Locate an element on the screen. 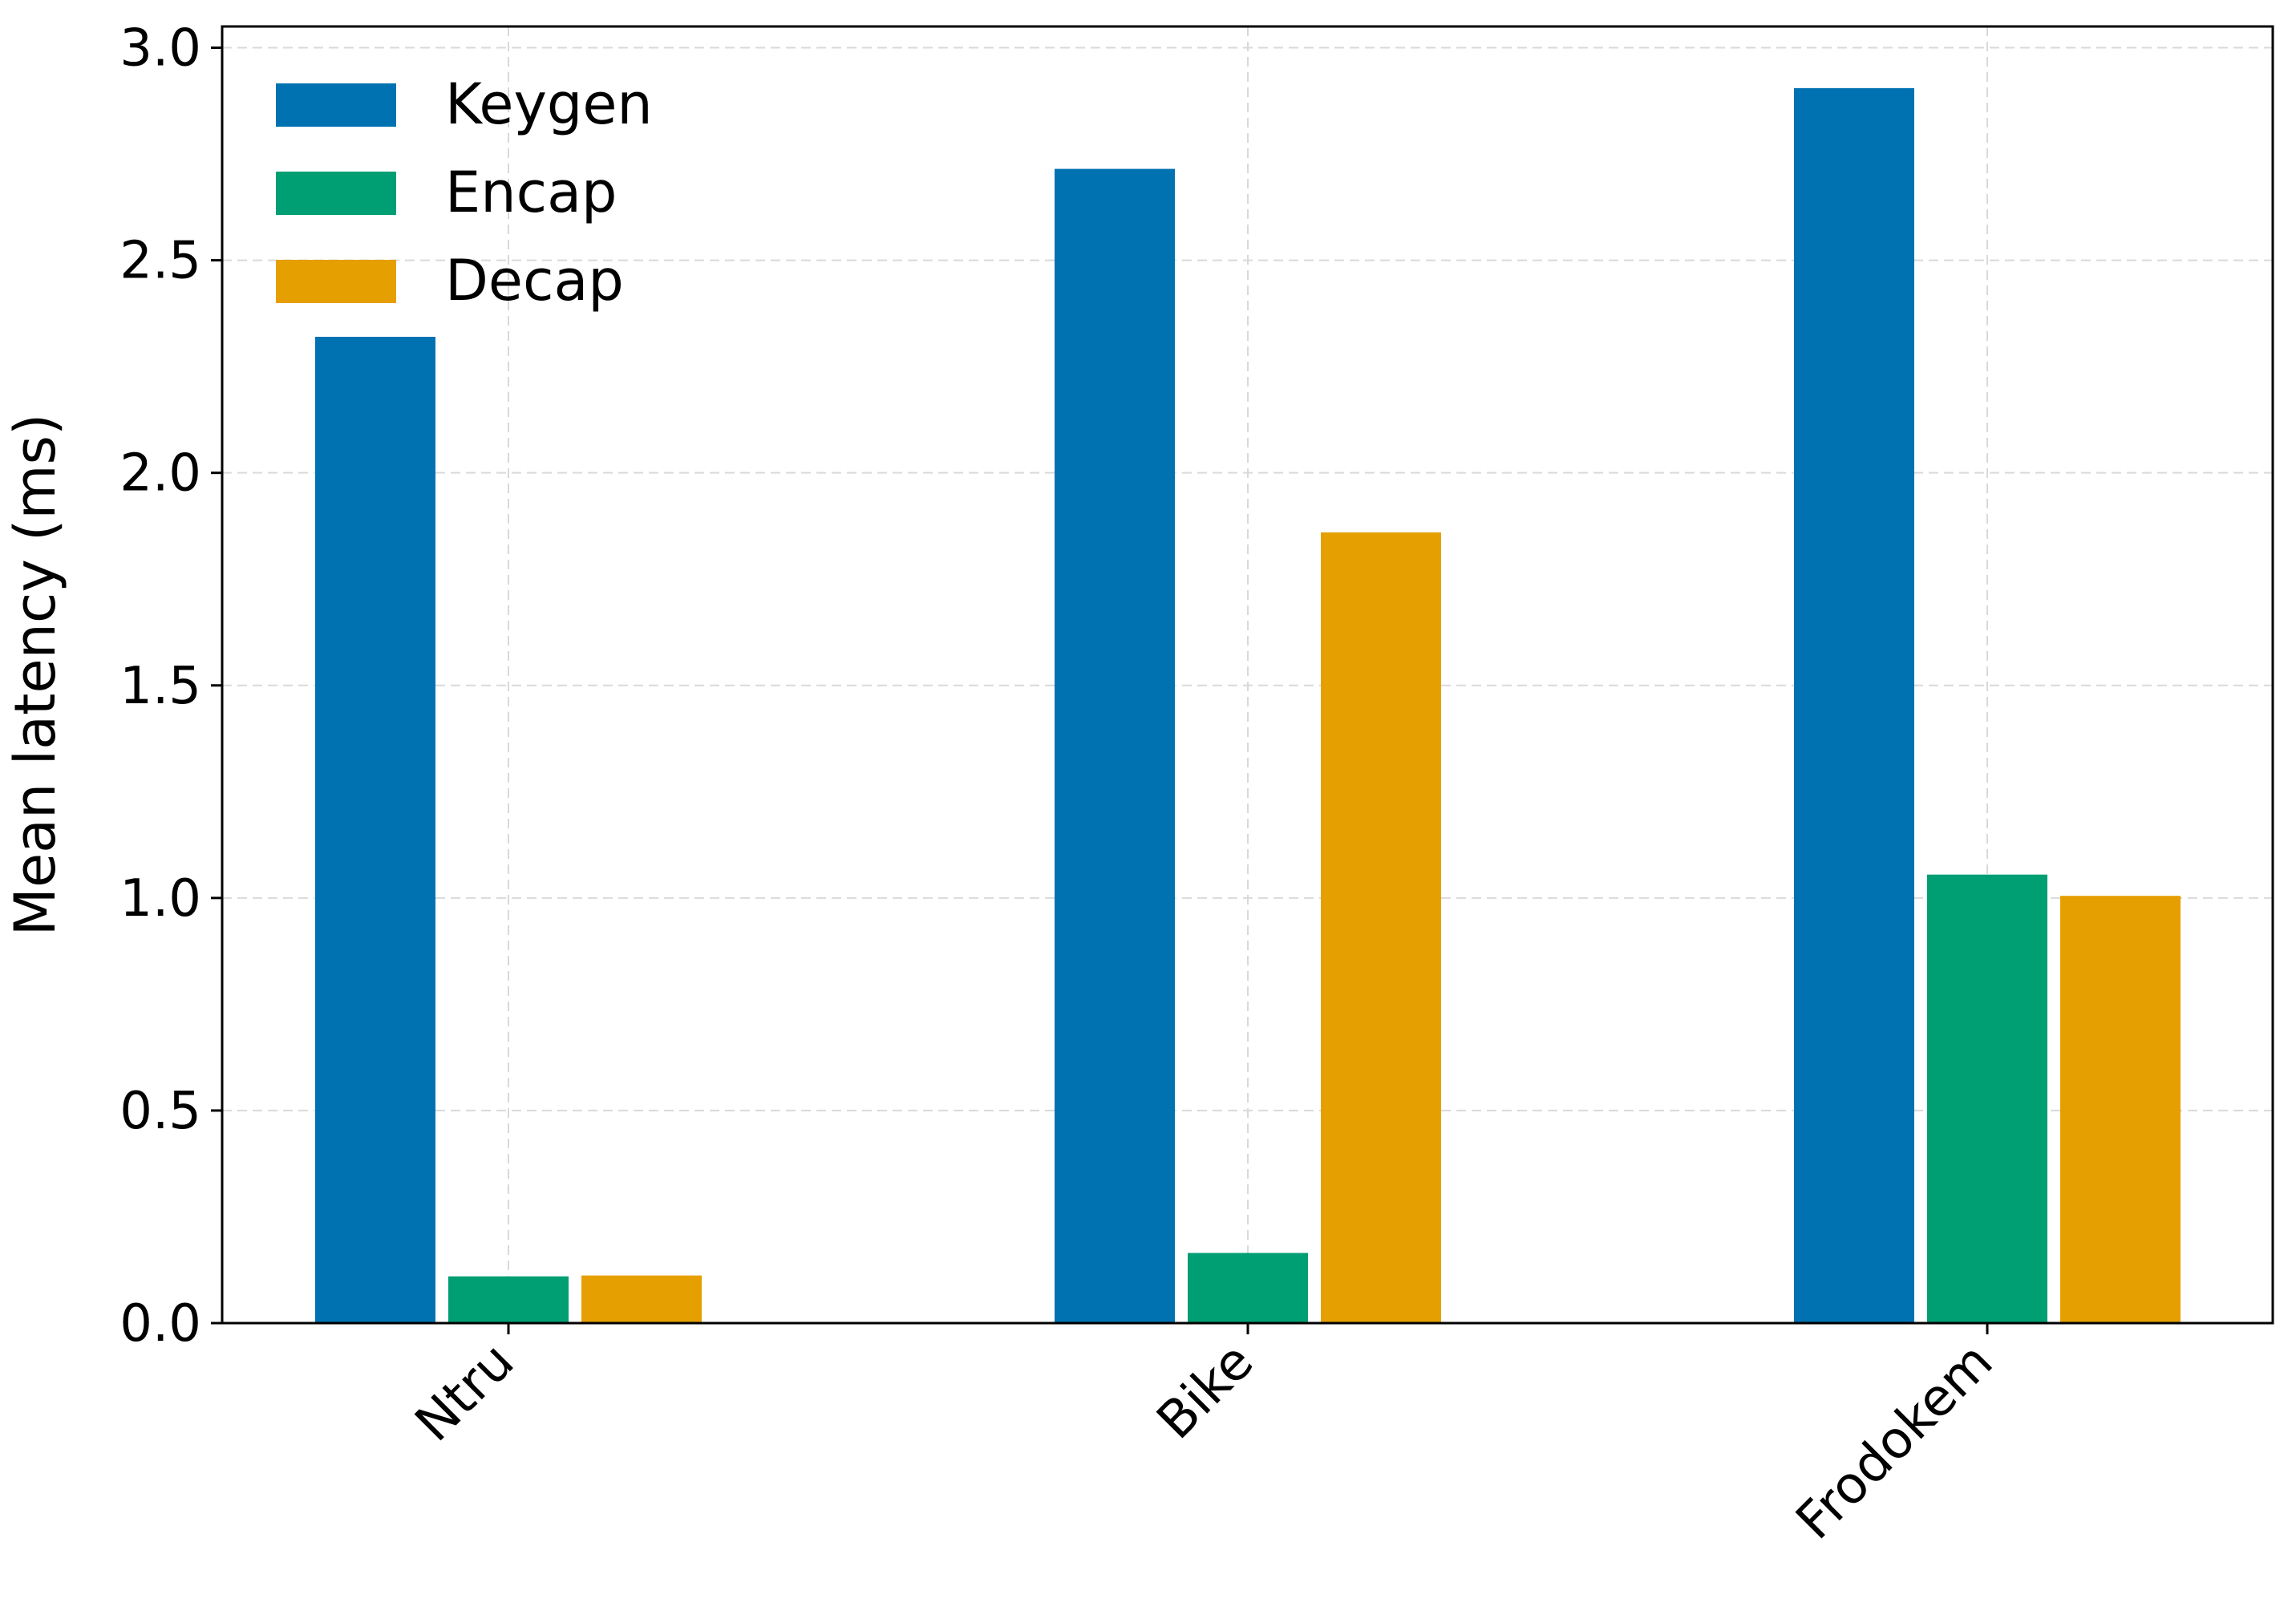  legend-label-encap: Encap is located at coordinates (531, 192).